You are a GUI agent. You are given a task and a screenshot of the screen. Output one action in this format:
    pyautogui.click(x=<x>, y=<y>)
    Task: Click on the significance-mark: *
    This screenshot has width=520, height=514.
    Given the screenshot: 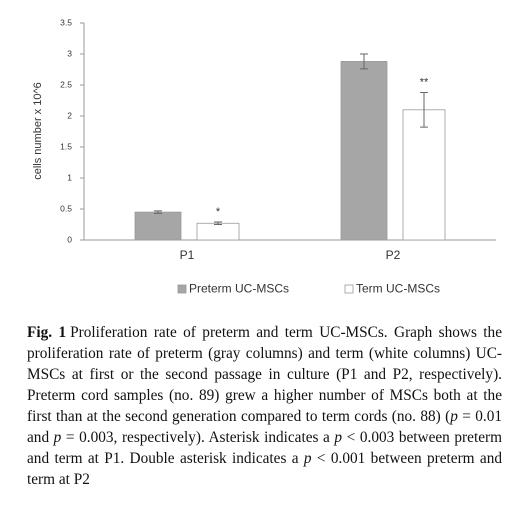 What is the action you would take?
    pyautogui.click(x=218, y=212)
    